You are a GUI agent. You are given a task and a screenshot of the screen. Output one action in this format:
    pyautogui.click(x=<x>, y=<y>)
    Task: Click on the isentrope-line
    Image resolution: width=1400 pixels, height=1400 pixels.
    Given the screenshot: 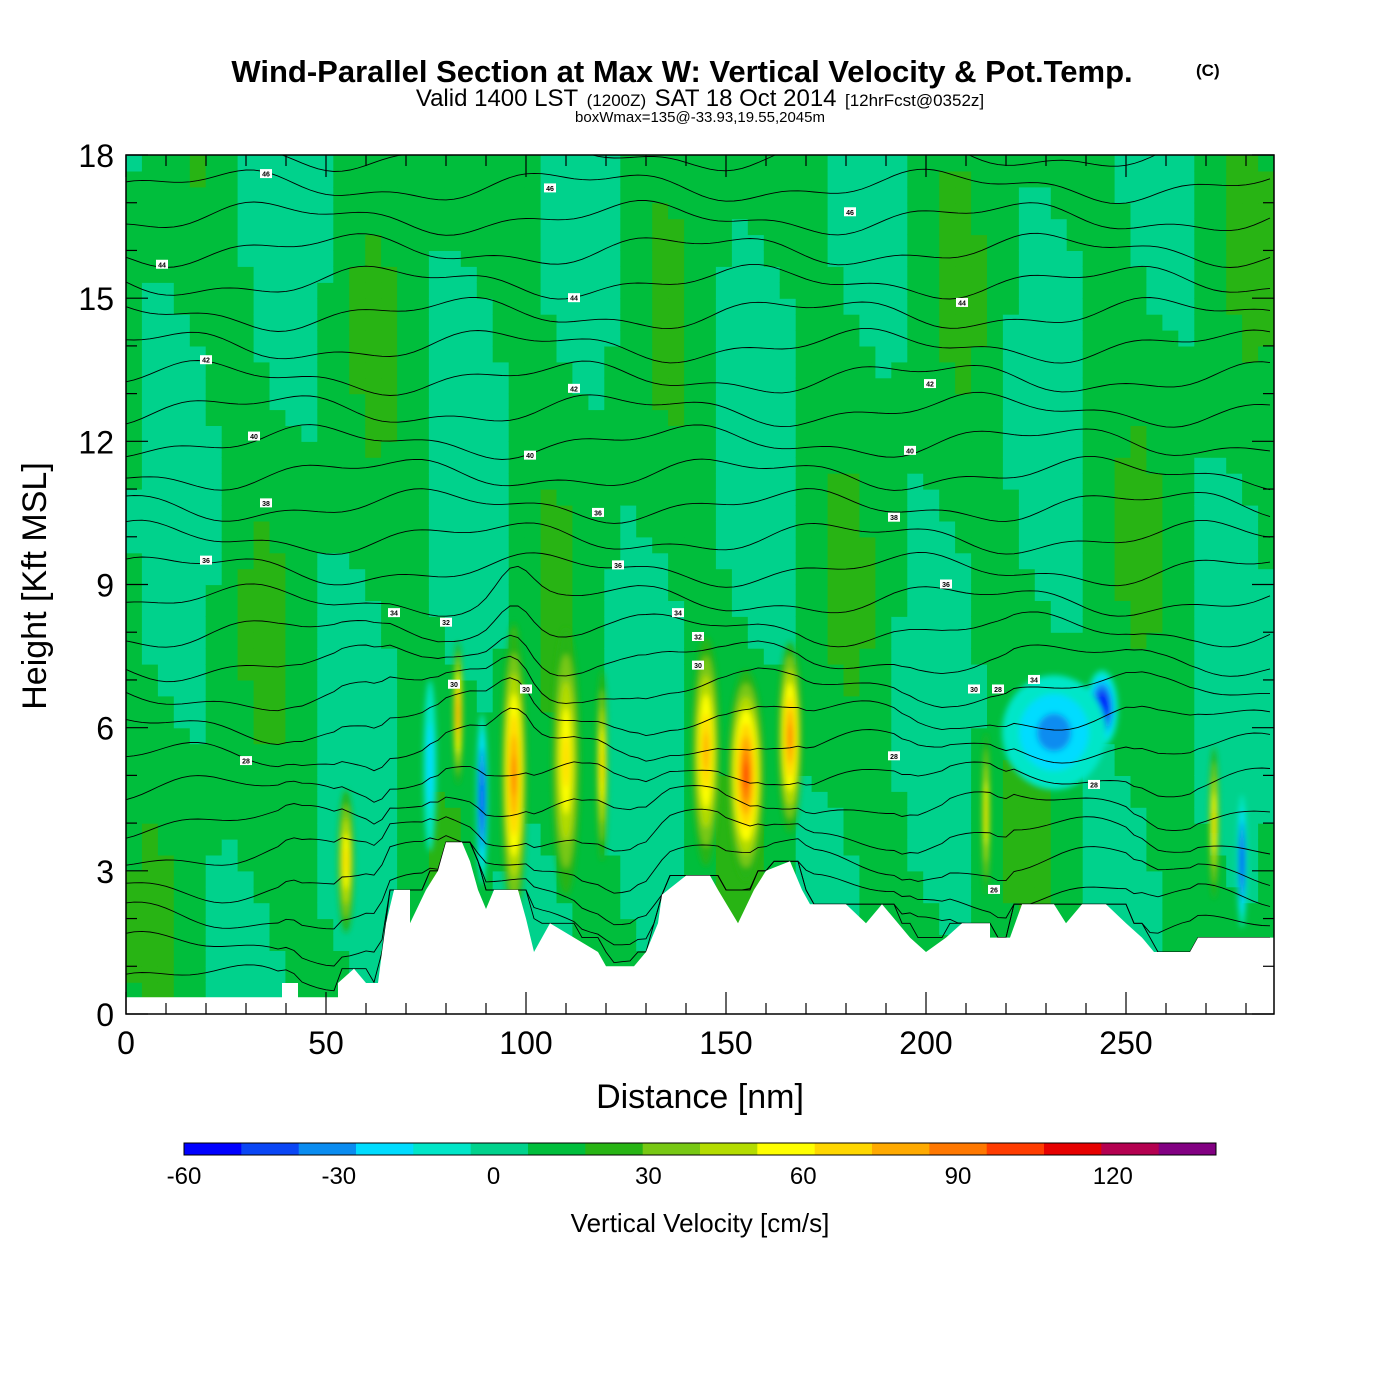 What is the action you would take?
    pyautogui.click(x=698, y=569)
    